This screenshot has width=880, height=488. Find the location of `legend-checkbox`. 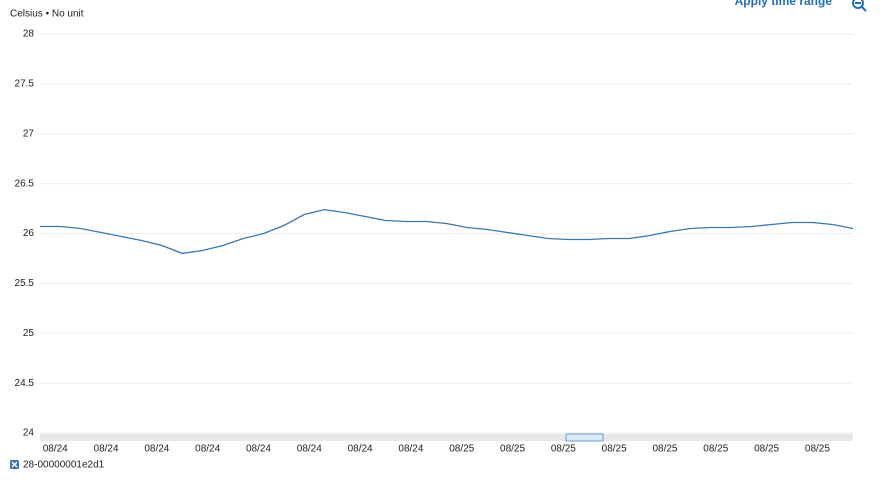

legend-checkbox is located at coordinates (14, 464).